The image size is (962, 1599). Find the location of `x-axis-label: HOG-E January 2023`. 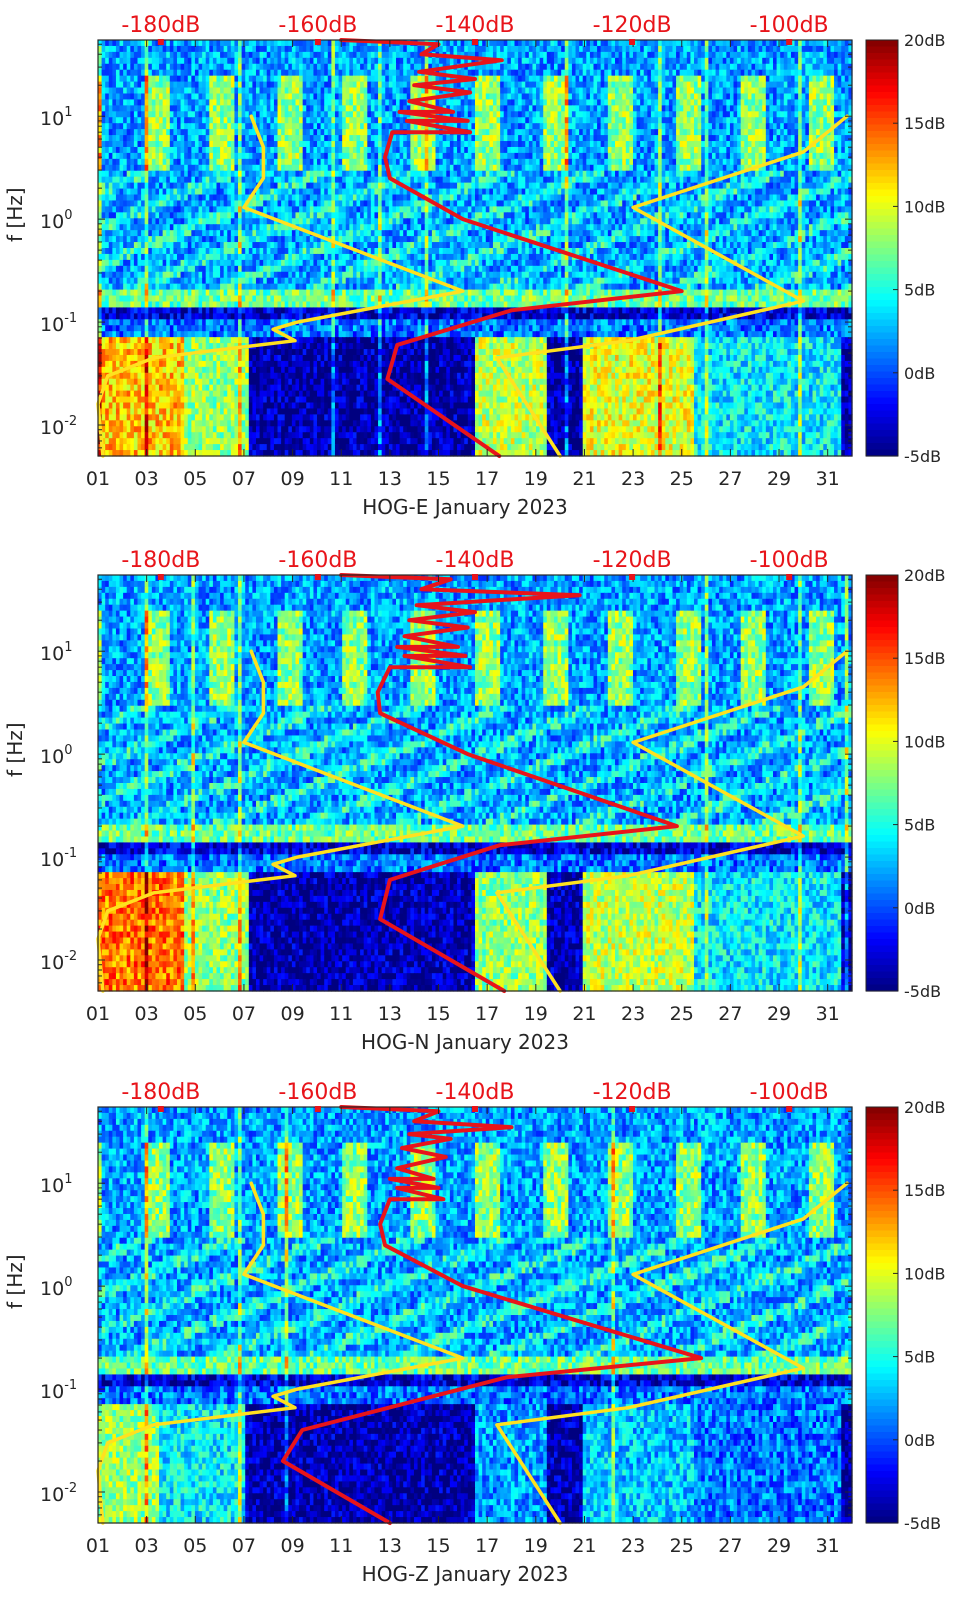

x-axis-label: HOG-E January 2023 is located at coordinates (465, 507).